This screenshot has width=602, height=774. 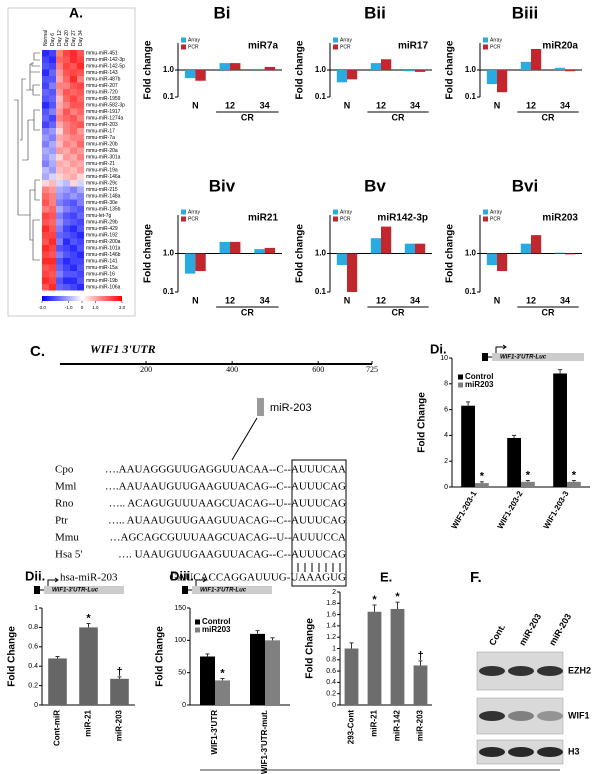 I want to click on column-label: Day 34, so click(x=81, y=38).